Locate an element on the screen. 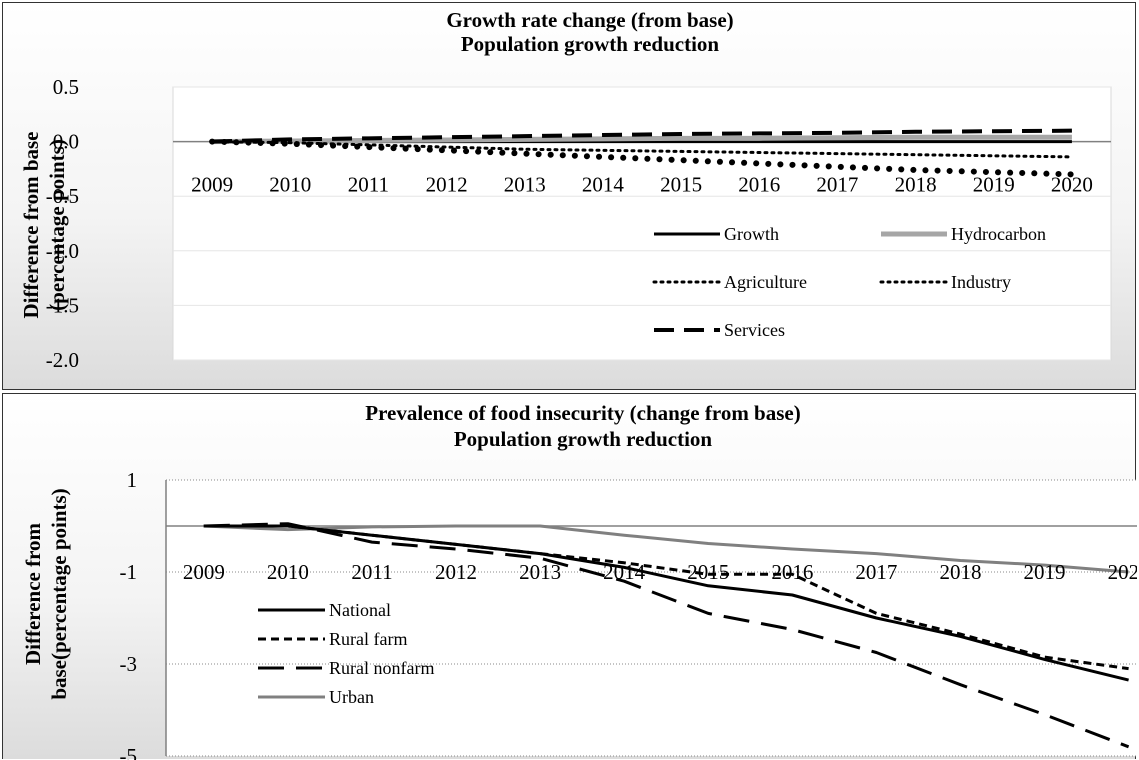 The image size is (1139, 760). y-tick-label: -0.5 is located at coordinates (62, 196).